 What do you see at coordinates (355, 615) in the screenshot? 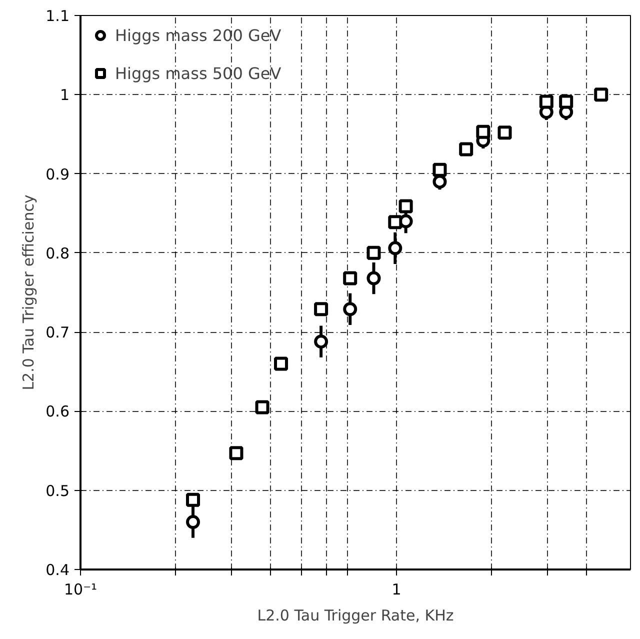
I see `x-axis-title: L2.0 Tau Trigger Rate, KHz` at bounding box center [355, 615].